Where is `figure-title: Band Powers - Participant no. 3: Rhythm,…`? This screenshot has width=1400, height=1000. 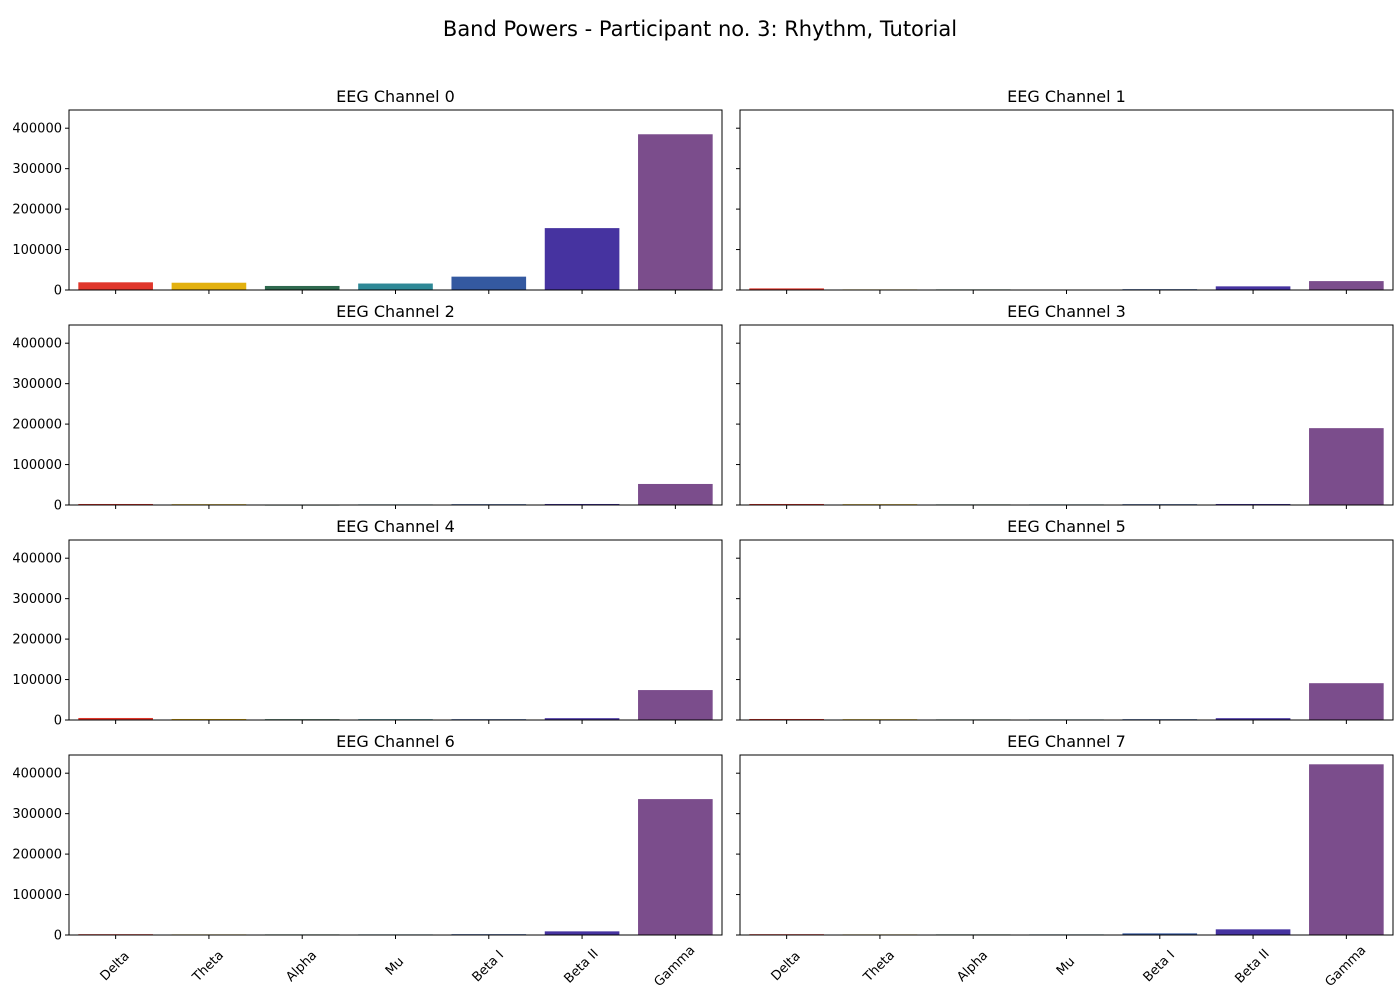
figure-title: Band Powers - Participant no. 3: Rhythm,… is located at coordinates (700, 29).